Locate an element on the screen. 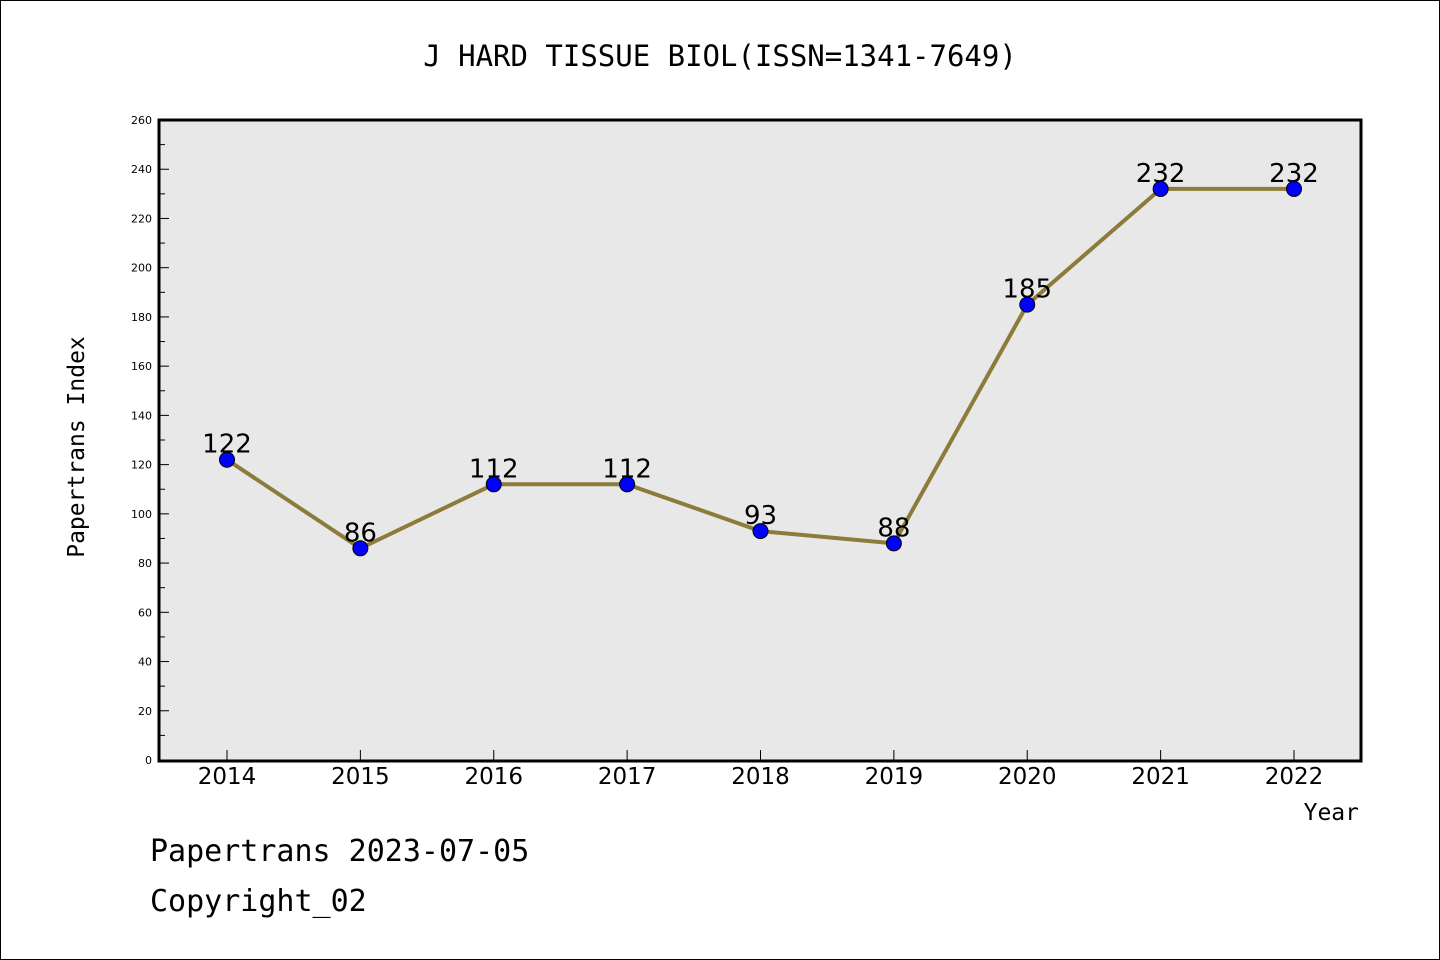 This screenshot has height=960, width=1440. x-axis: 2014 2015 2016 2017 2018 2019 2020 2021 2022 is located at coordinates (761, 770).